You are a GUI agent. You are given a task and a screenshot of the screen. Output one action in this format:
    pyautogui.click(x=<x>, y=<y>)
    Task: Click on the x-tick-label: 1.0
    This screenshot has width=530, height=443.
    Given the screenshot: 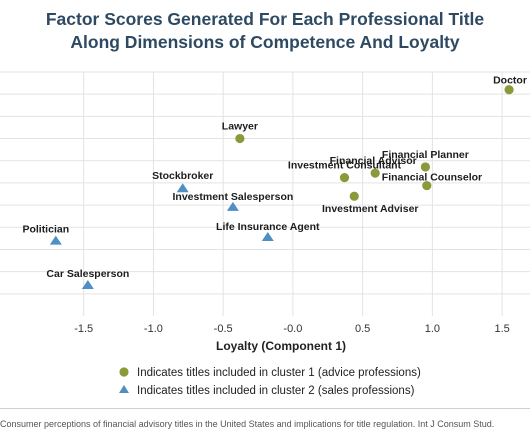 What is the action you would take?
    pyautogui.click(x=432, y=329)
    